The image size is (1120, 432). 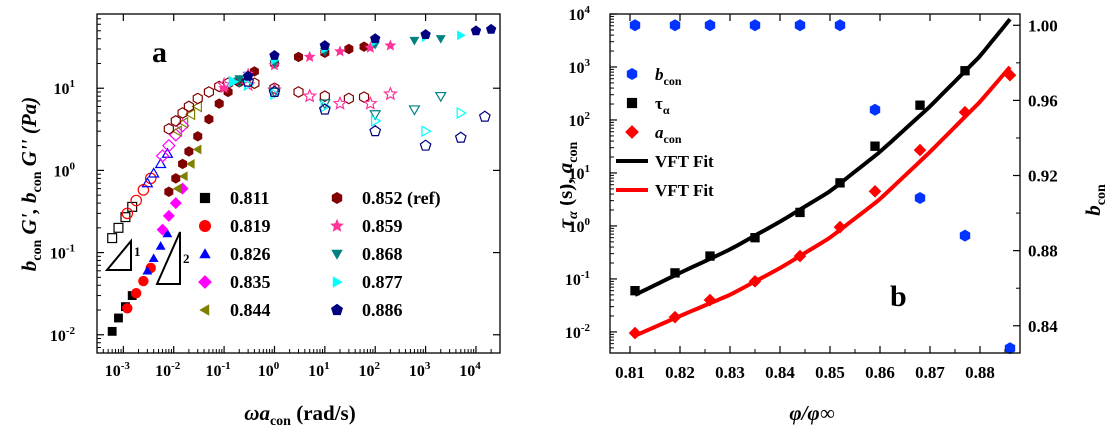 What do you see at coordinates (673, 81) in the screenshot?
I see `legend-label-sub: con` at bounding box center [673, 81].